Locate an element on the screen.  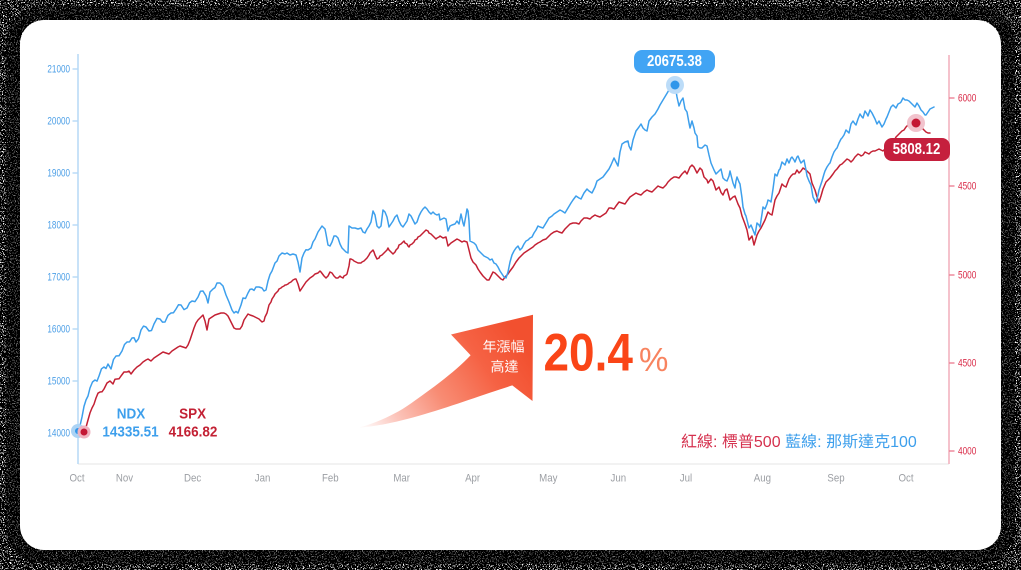
svg-text: 4166.82 is located at coordinates (193, 432).